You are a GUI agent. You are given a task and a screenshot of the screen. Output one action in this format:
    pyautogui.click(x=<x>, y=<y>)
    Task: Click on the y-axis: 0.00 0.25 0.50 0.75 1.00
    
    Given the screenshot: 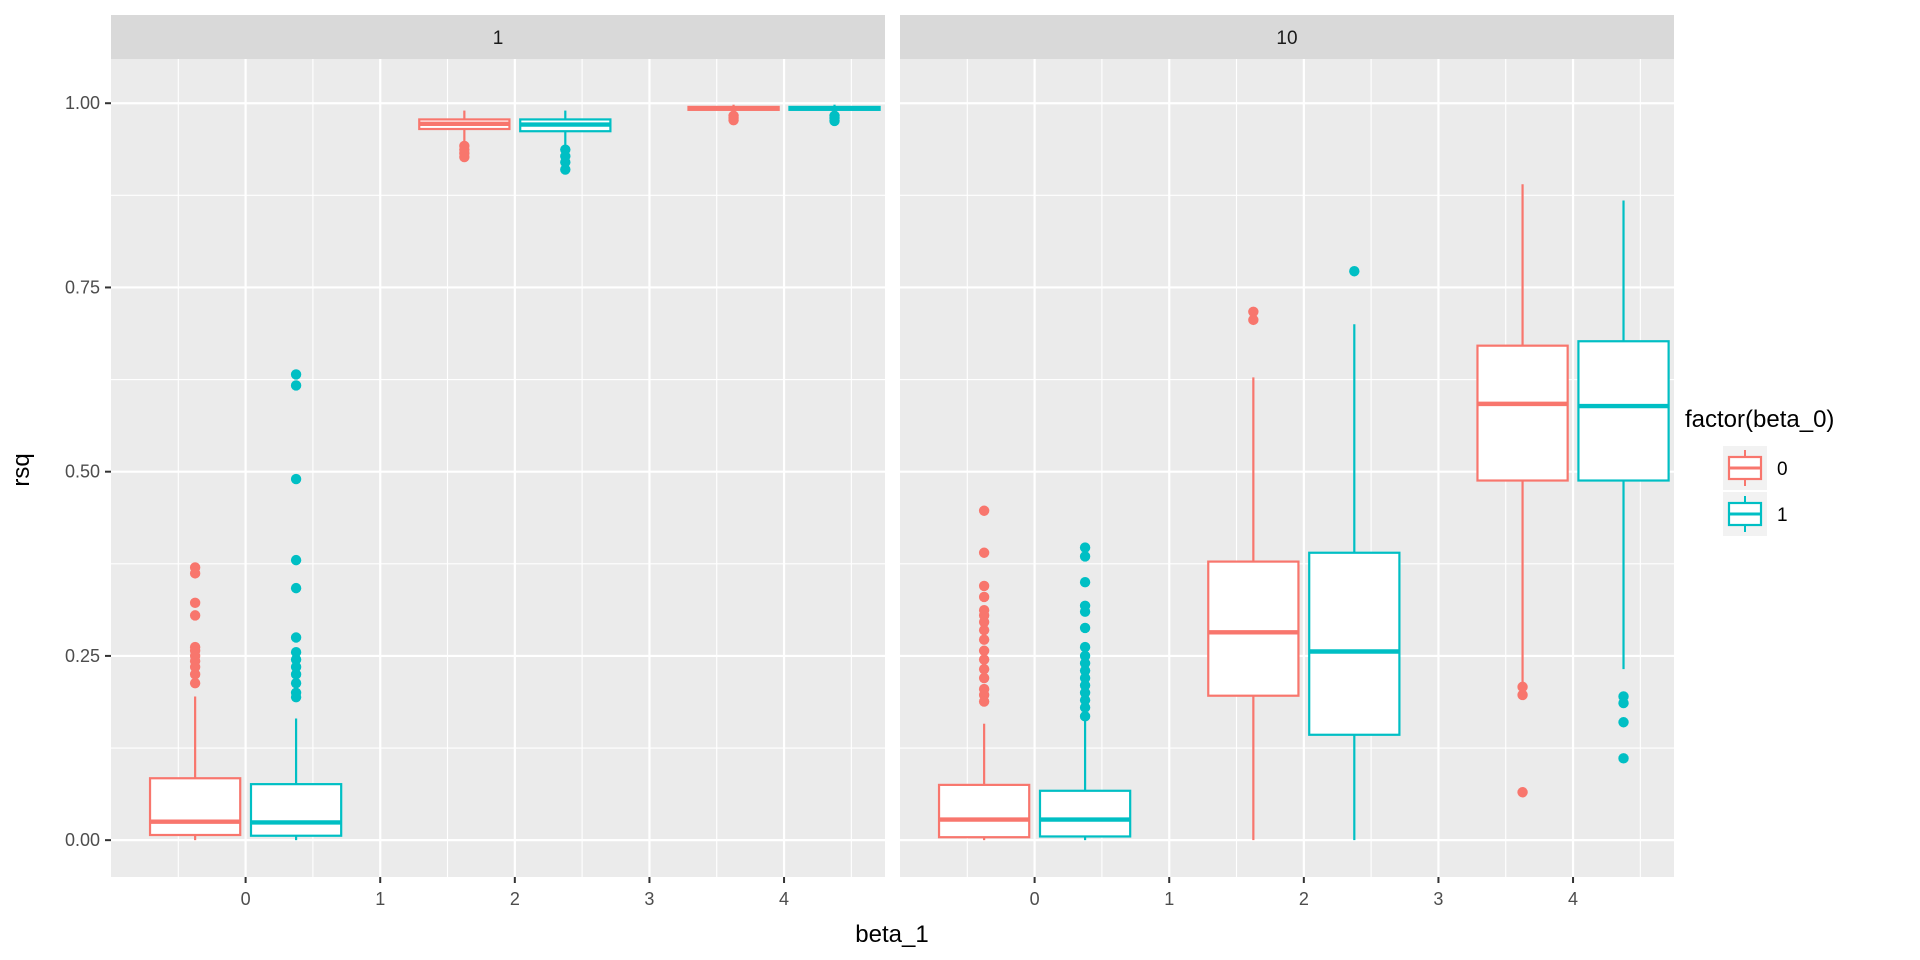 What is the action you would take?
    pyautogui.click(x=88, y=471)
    